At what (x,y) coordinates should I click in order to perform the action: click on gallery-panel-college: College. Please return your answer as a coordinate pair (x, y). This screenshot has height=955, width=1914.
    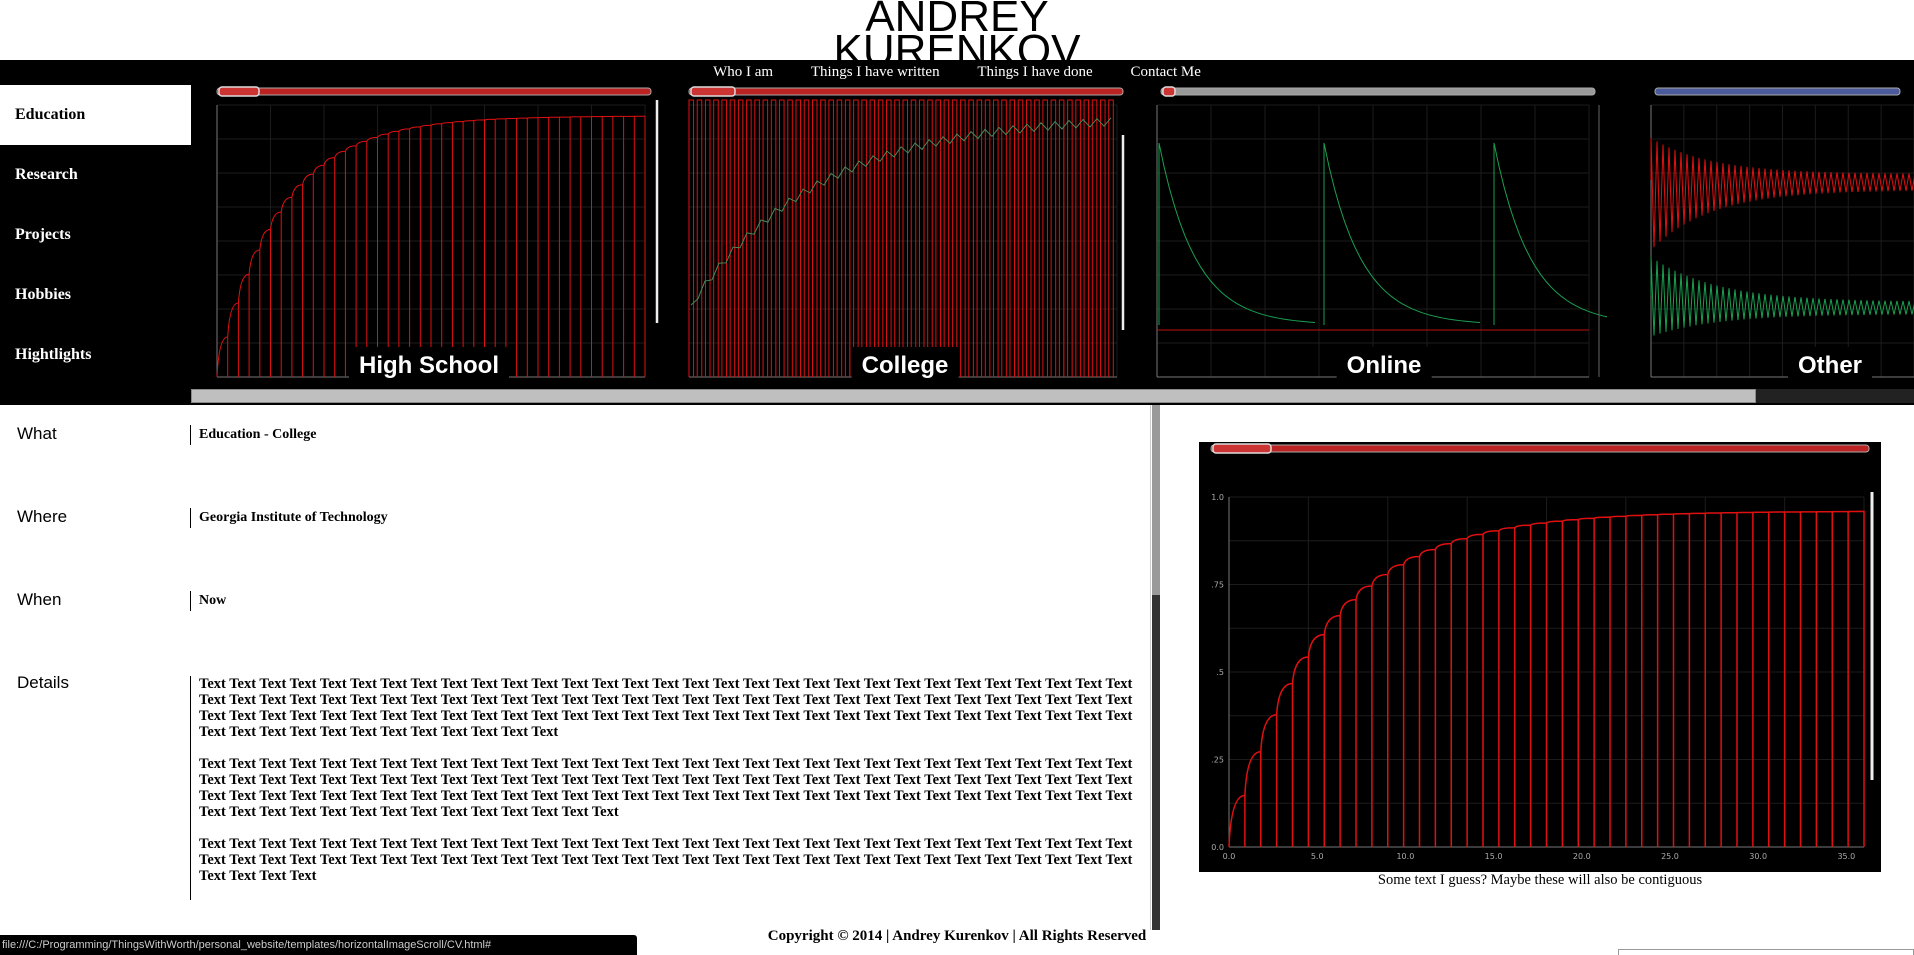
    Looking at the image, I should click on (906, 235).